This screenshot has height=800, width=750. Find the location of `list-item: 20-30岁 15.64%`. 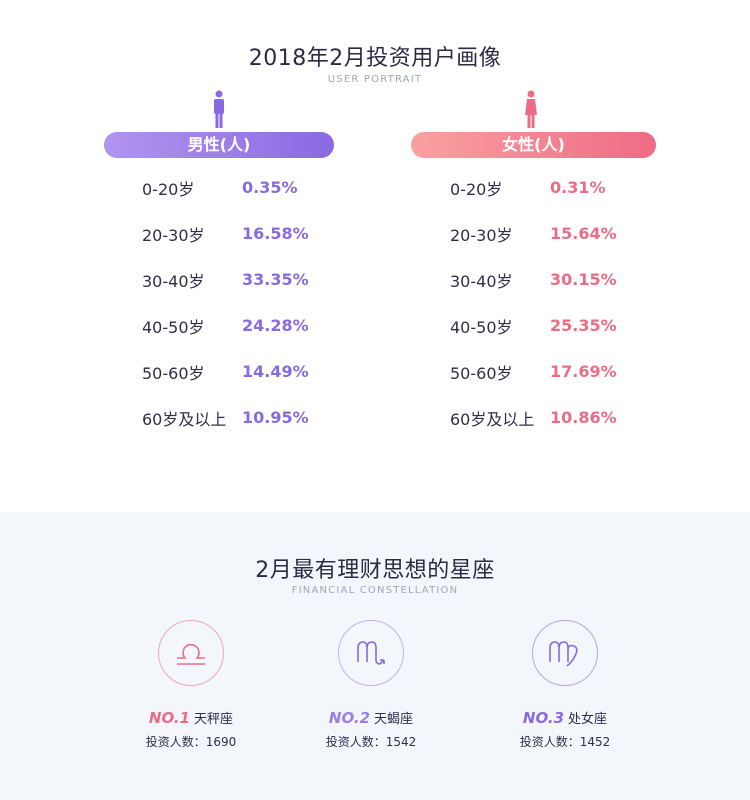

list-item: 20-30岁 15.64% is located at coordinates (550, 241).